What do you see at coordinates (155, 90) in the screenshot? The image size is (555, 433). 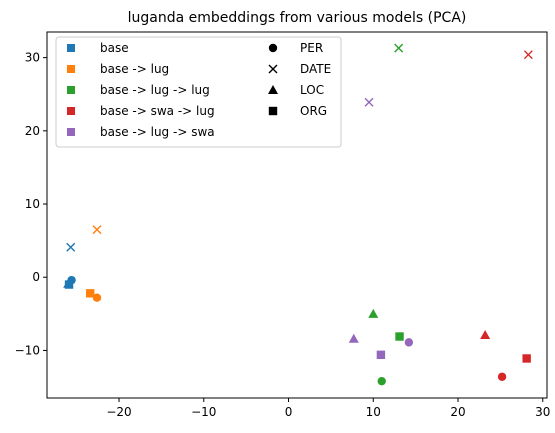 I see `legend-label: base -> lug -> lug` at bounding box center [155, 90].